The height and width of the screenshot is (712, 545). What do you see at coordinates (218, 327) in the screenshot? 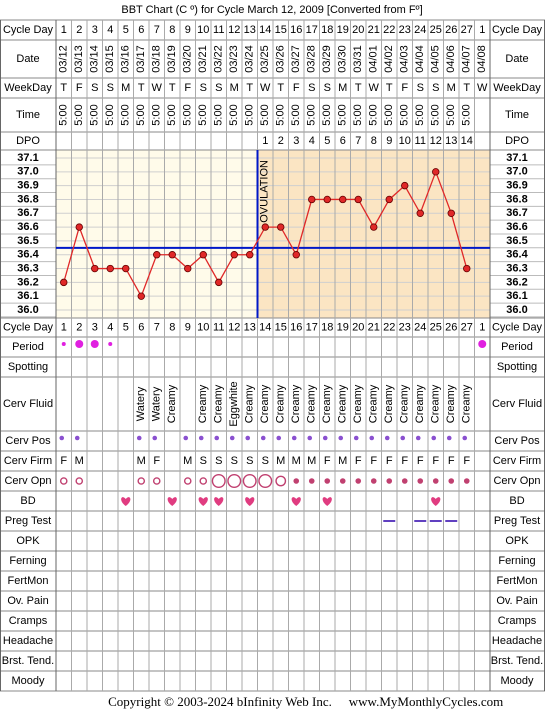
I see `cycle-day: 11` at bounding box center [218, 327].